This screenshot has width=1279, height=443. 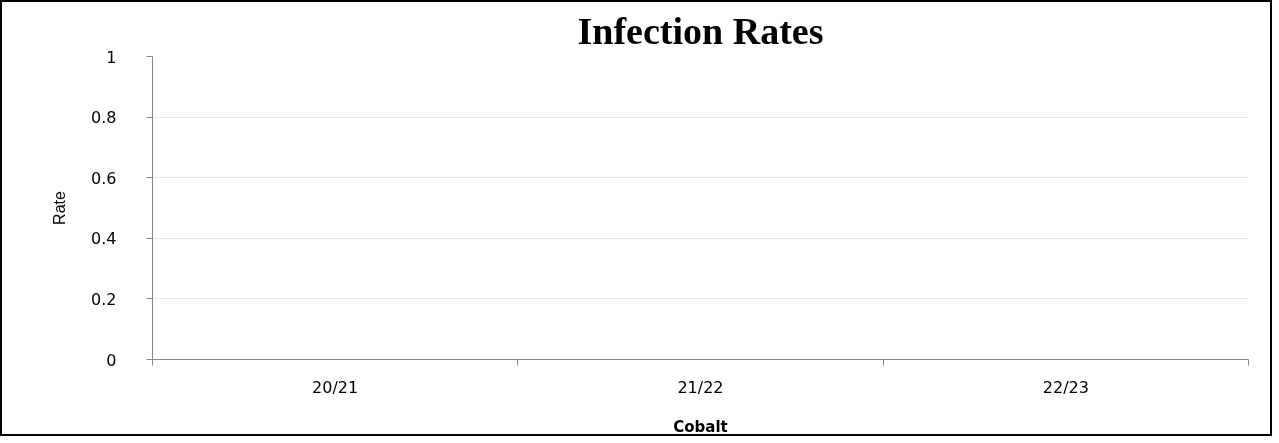 What do you see at coordinates (104, 239) in the screenshot?
I see `y-tick-label: 0.4` at bounding box center [104, 239].